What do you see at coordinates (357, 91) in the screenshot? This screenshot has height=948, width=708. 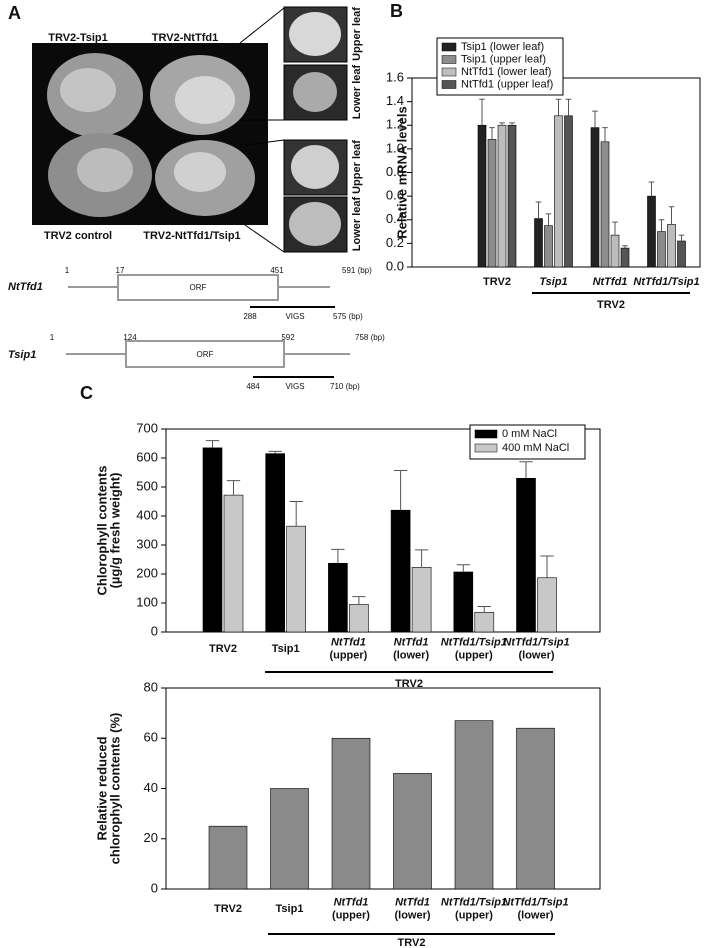 I see `leaf-label: Lower leaf` at bounding box center [357, 91].